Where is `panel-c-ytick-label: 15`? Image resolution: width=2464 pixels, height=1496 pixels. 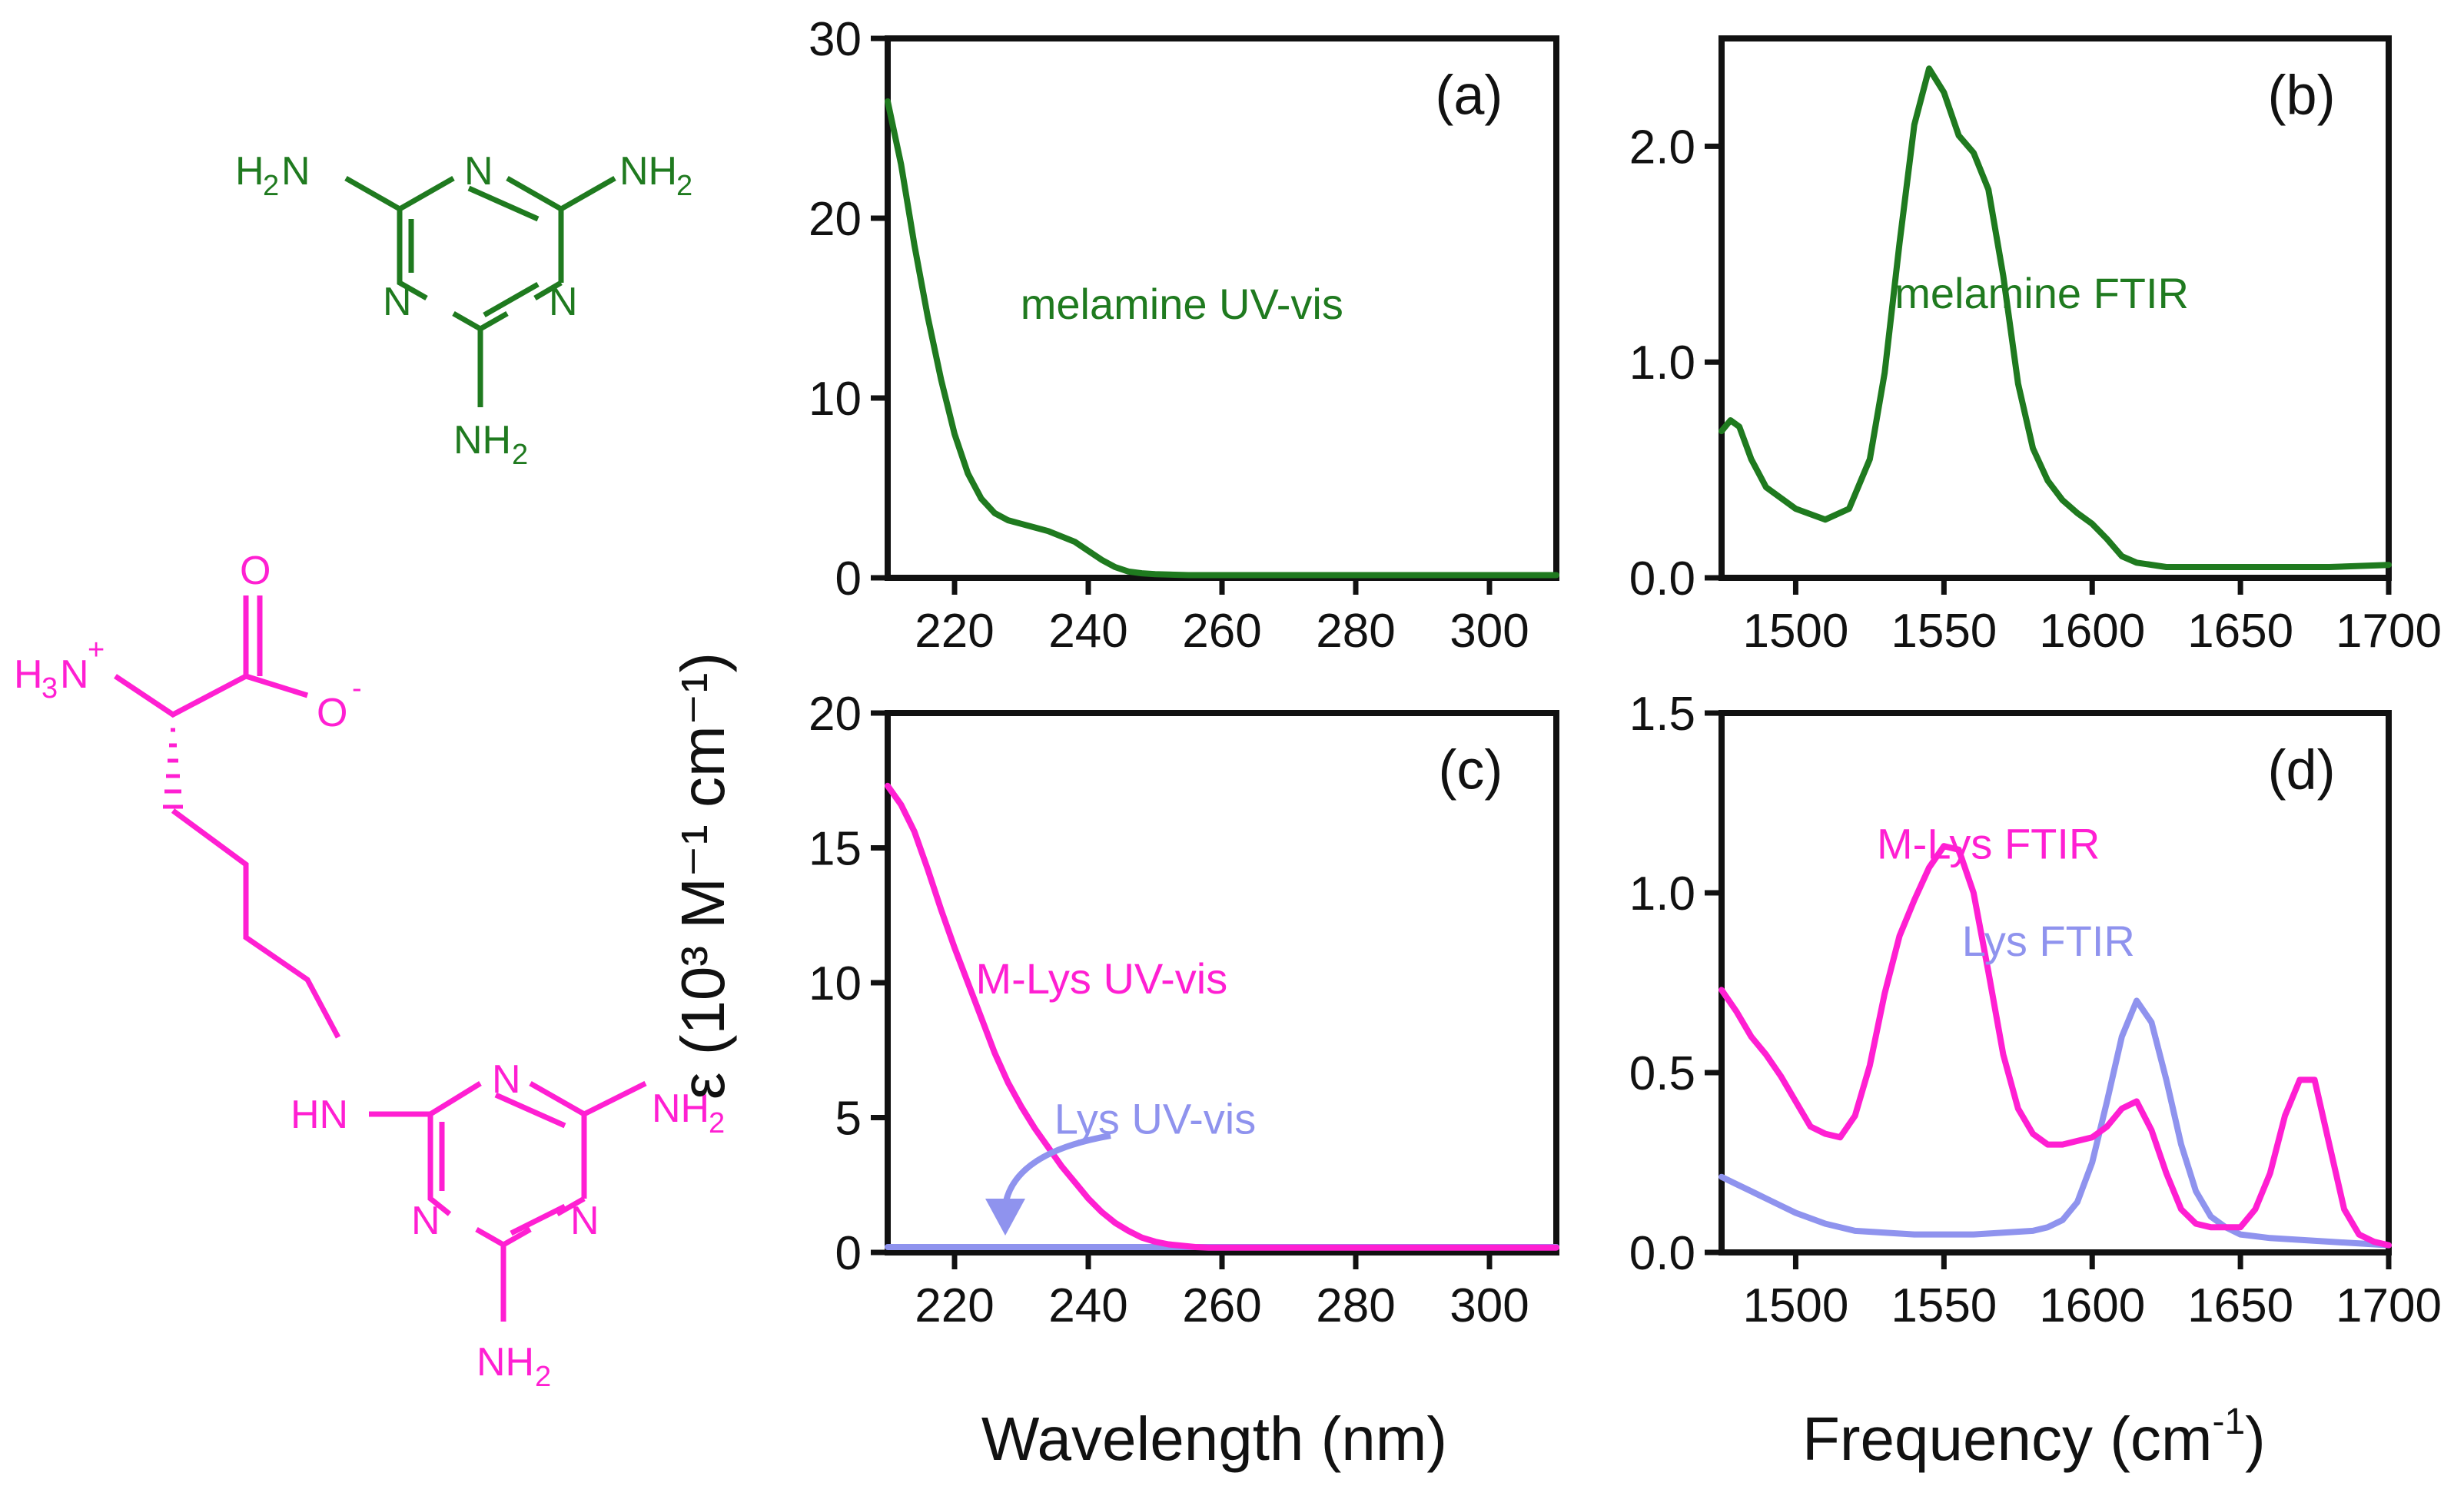 panel-c-ytick-label: 15 is located at coordinates (835, 850).